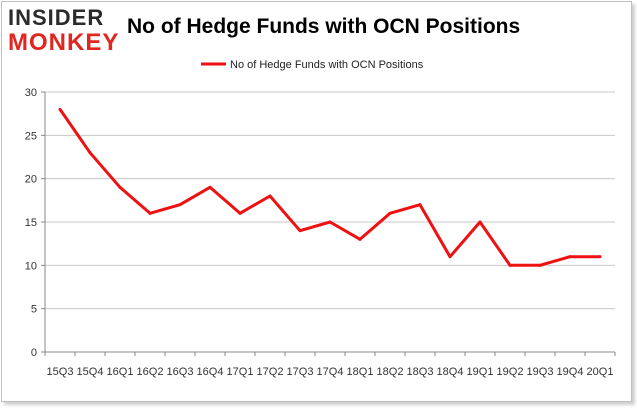 This screenshot has width=637, height=408. I want to click on x-tick-label: 17Q4, so click(330, 372).